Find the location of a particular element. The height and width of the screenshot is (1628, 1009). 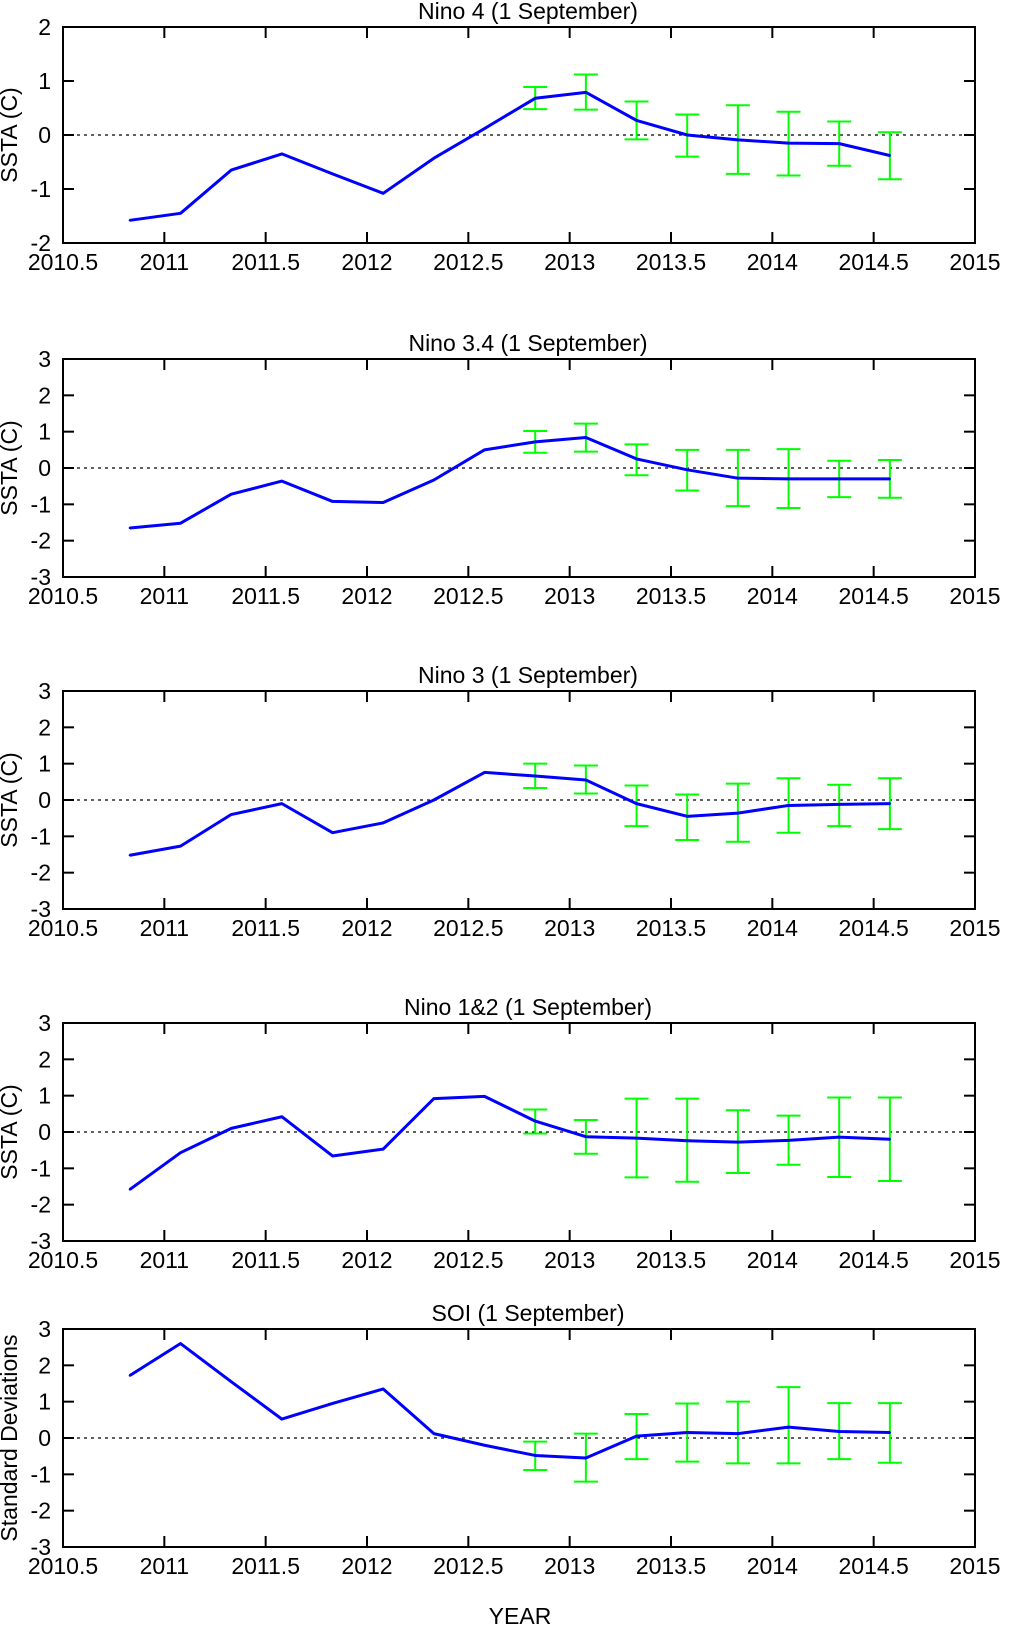

panel-title: Nino 1&2 (1 September) is located at coordinates (528, 1007).